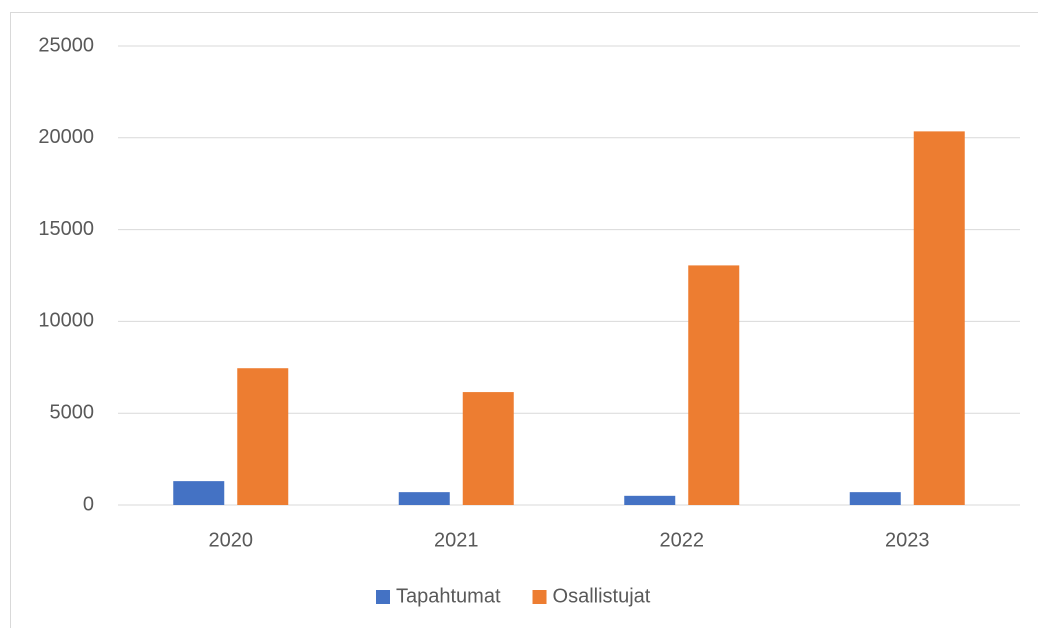 The width and height of the screenshot is (1038, 628). Describe the element at coordinates (602, 596) in the screenshot. I see `legend-label: Osallistujat` at that location.